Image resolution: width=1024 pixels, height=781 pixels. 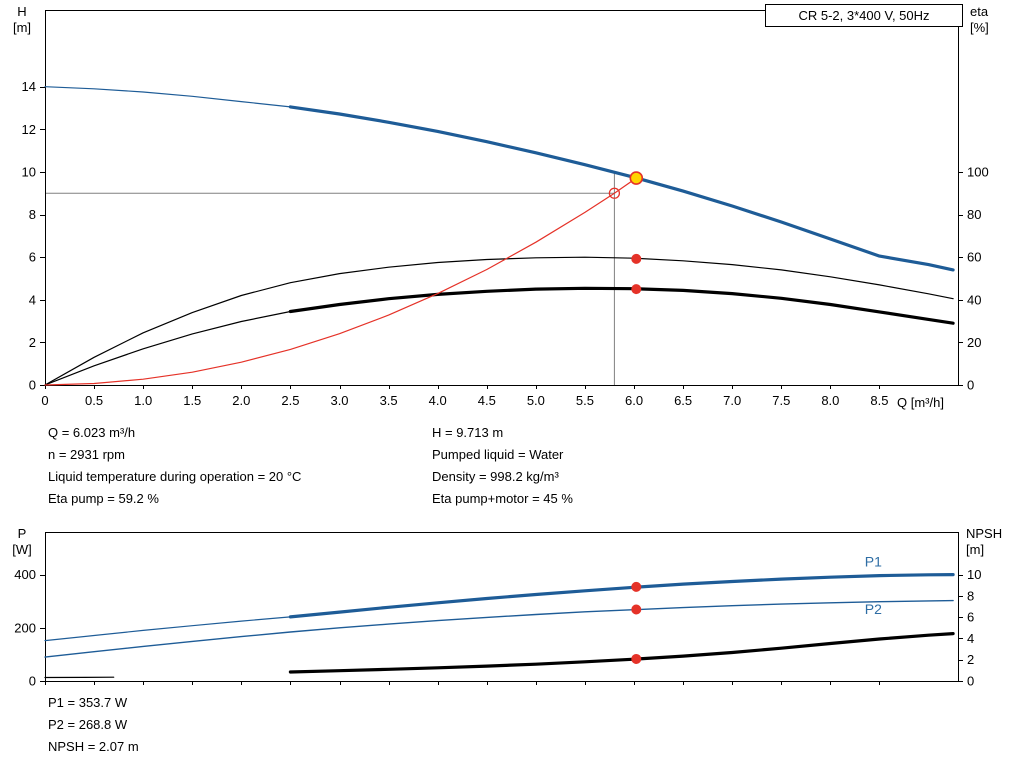 I want to click on eta-axis-name: eta, so click(x=979, y=11).